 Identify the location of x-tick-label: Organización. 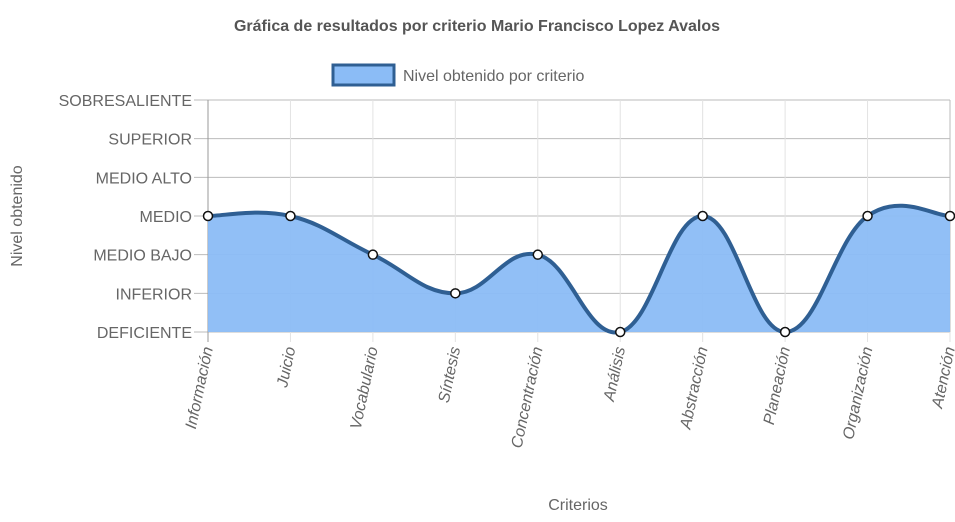
(858, 393).